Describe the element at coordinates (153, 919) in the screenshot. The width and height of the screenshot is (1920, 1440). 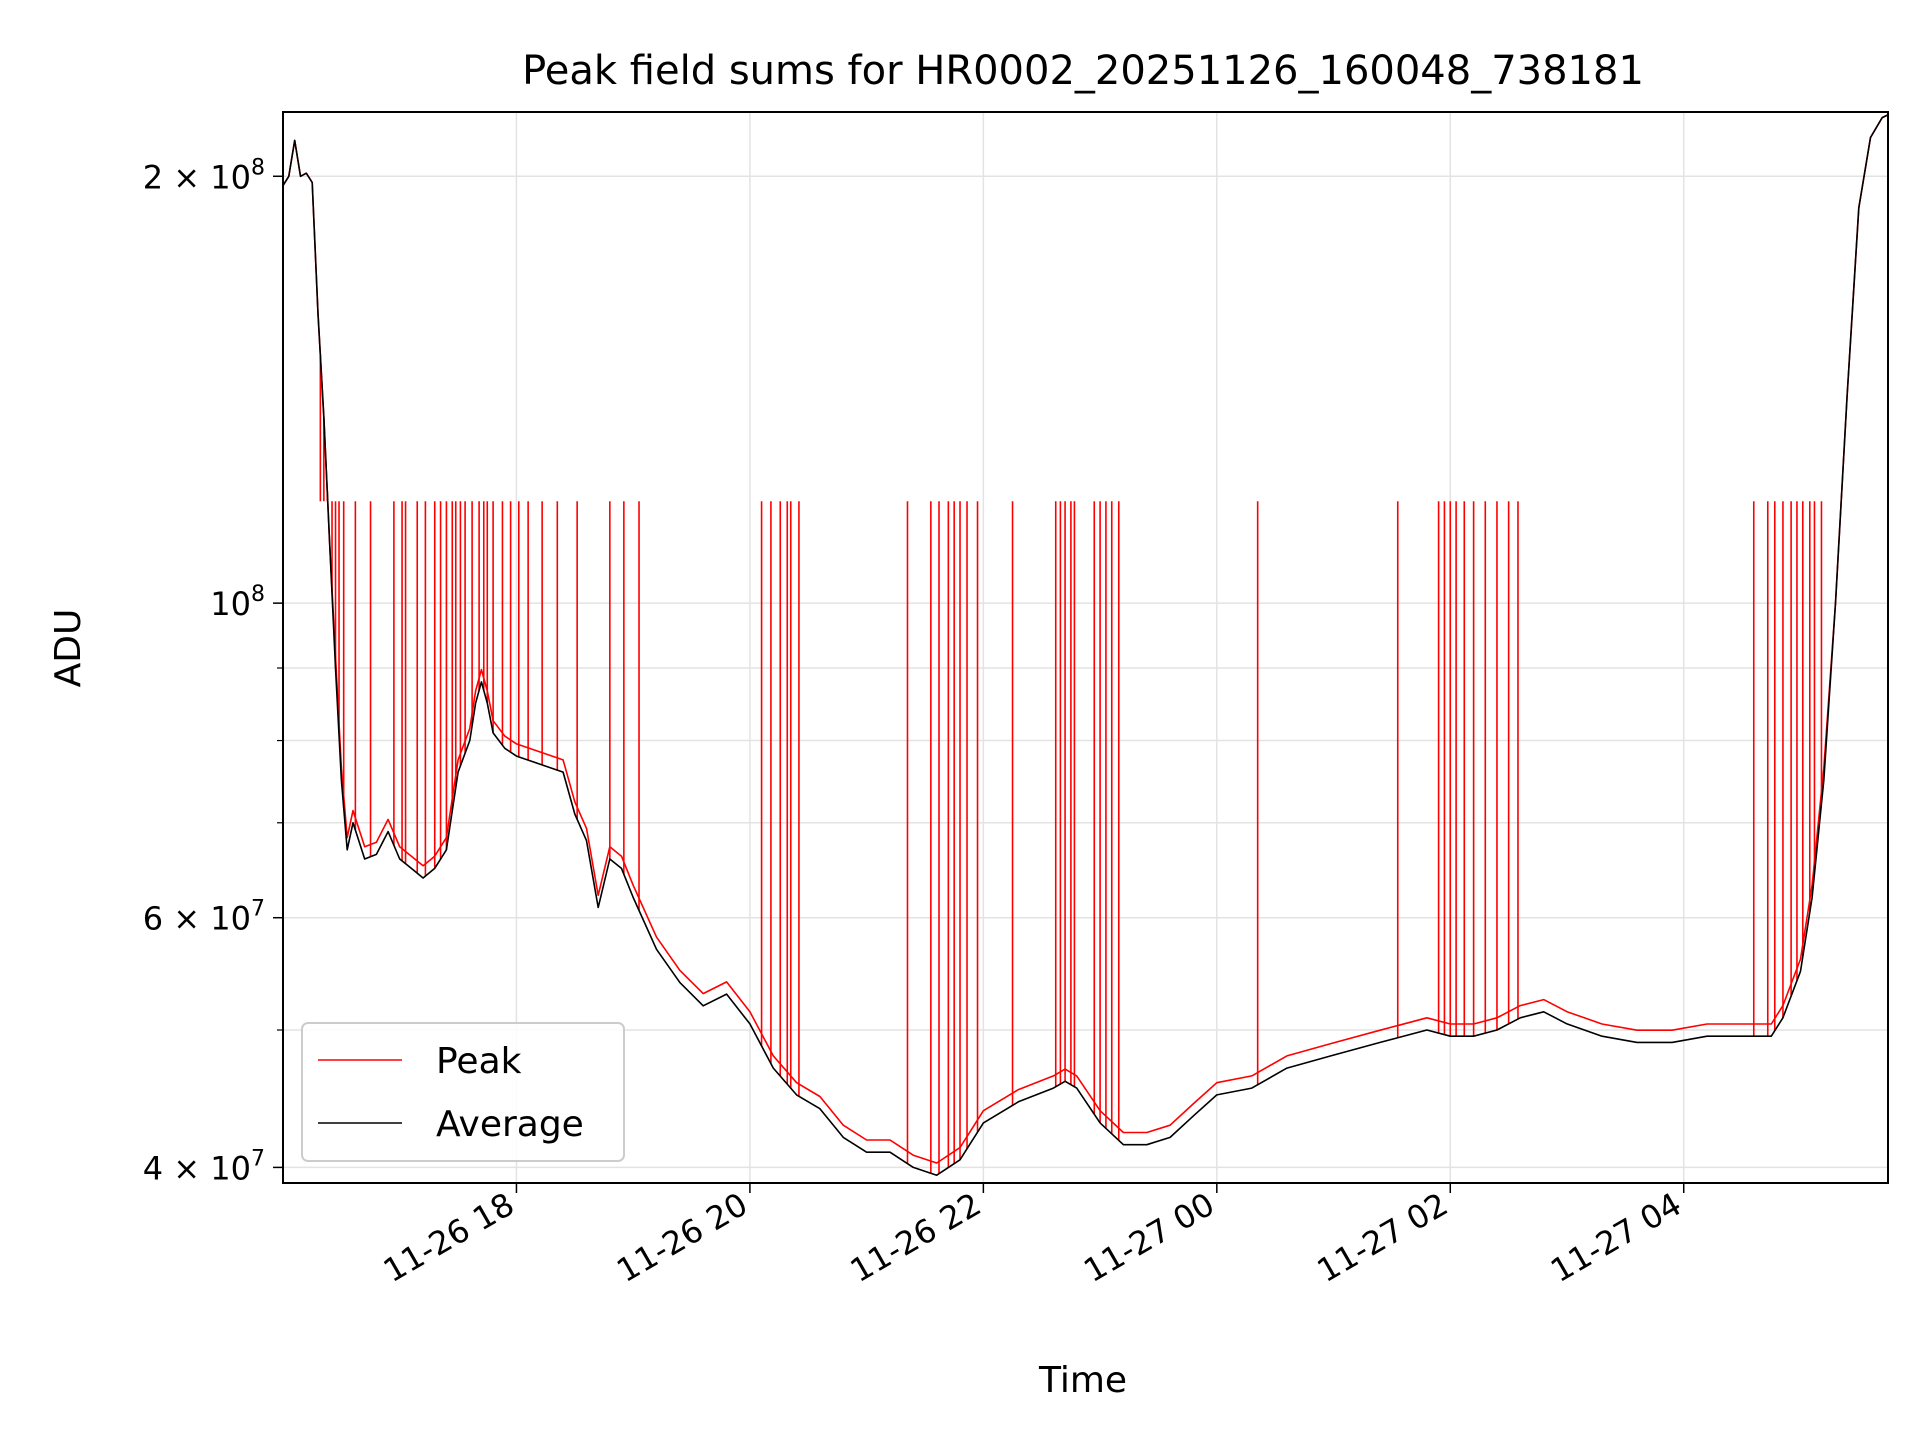
I see `y-tick-label-base: 6` at that location.